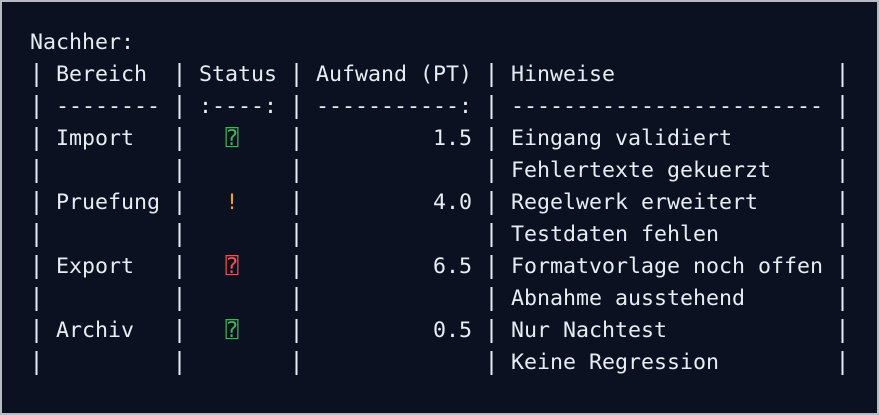 This screenshot has height=415, width=879. I want to click on note-cell: Keine Regression, so click(615, 362).